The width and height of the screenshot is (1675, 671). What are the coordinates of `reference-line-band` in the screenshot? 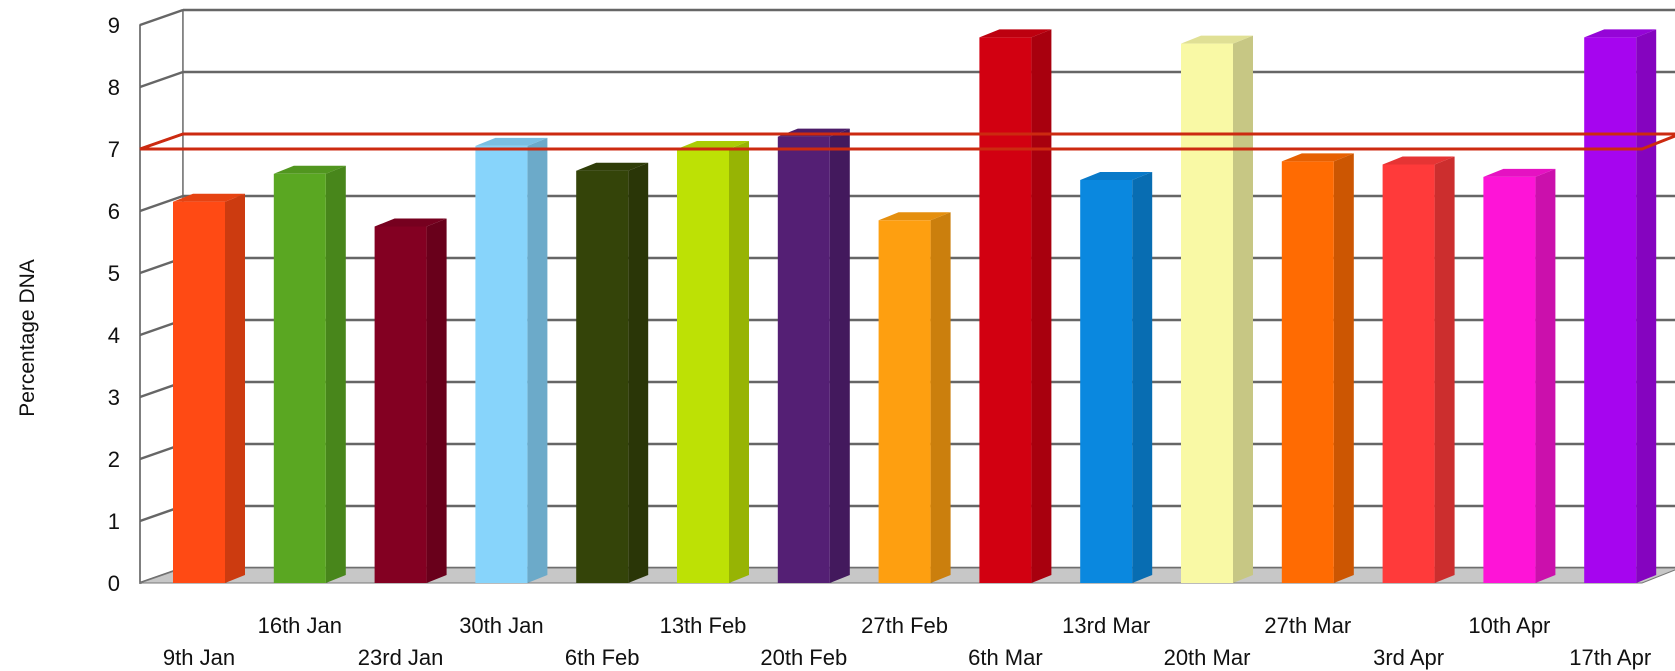 It's located at (907, 141).